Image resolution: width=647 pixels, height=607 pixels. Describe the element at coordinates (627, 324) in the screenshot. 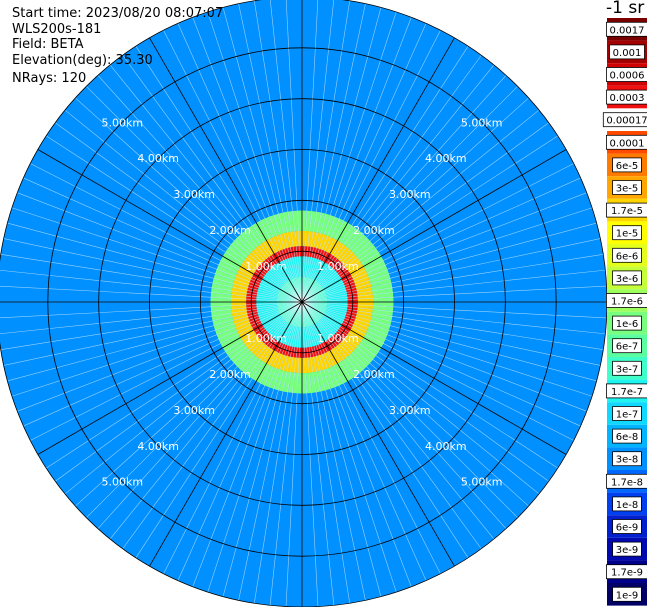

I see `colorbar-label: 1e-6` at that location.